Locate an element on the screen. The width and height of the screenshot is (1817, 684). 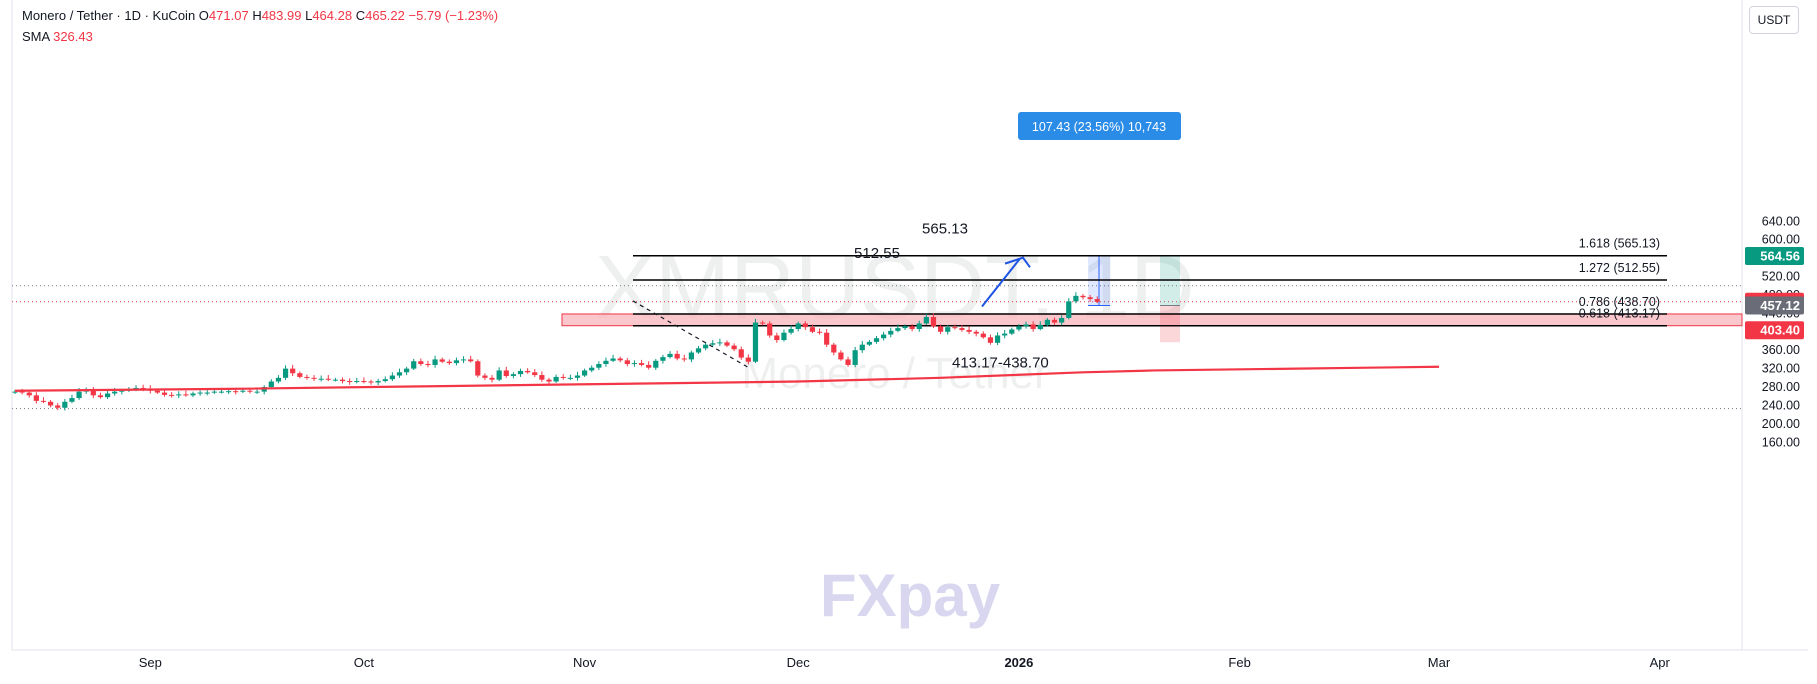
zone-rect is located at coordinates (1152, 320).